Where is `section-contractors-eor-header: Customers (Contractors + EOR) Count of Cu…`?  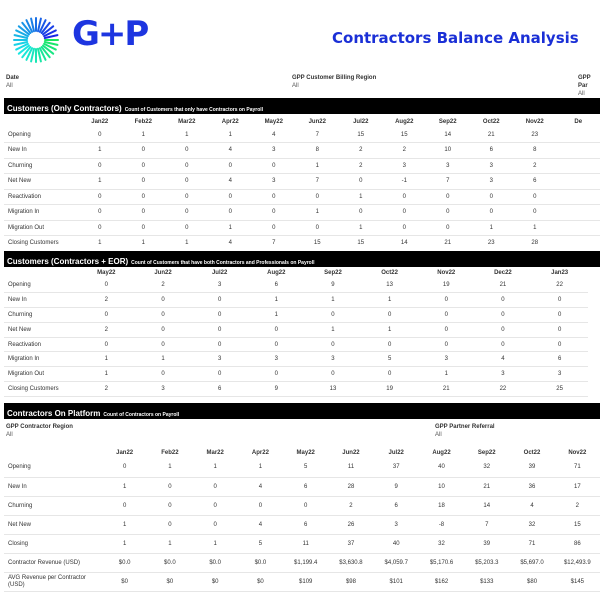
section-contractors-eor-header: Customers (Contractors + EOR) Count of Cu… is located at coordinates (302, 259).